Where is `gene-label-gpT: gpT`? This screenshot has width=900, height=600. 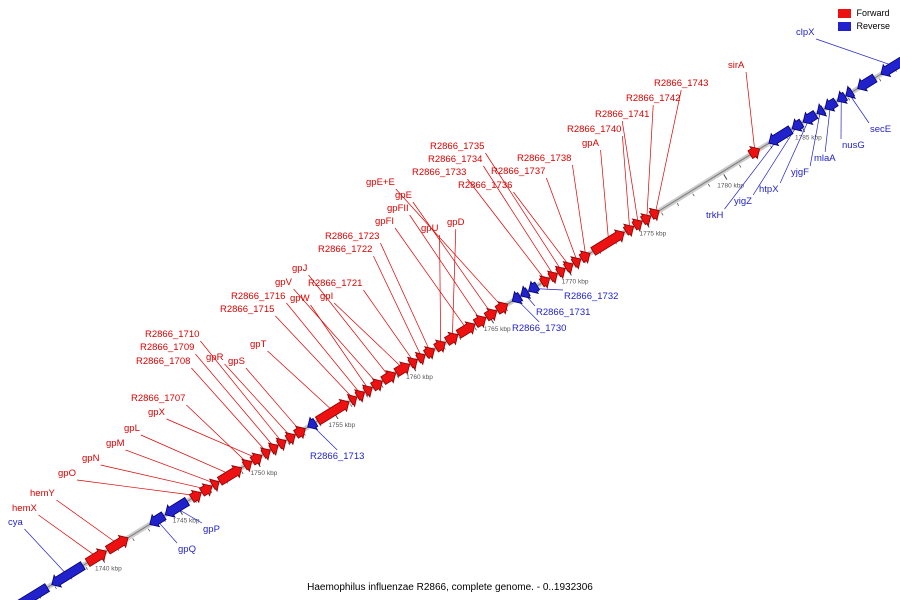 gene-label-gpT: gpT is located at coordinates (258, 344).